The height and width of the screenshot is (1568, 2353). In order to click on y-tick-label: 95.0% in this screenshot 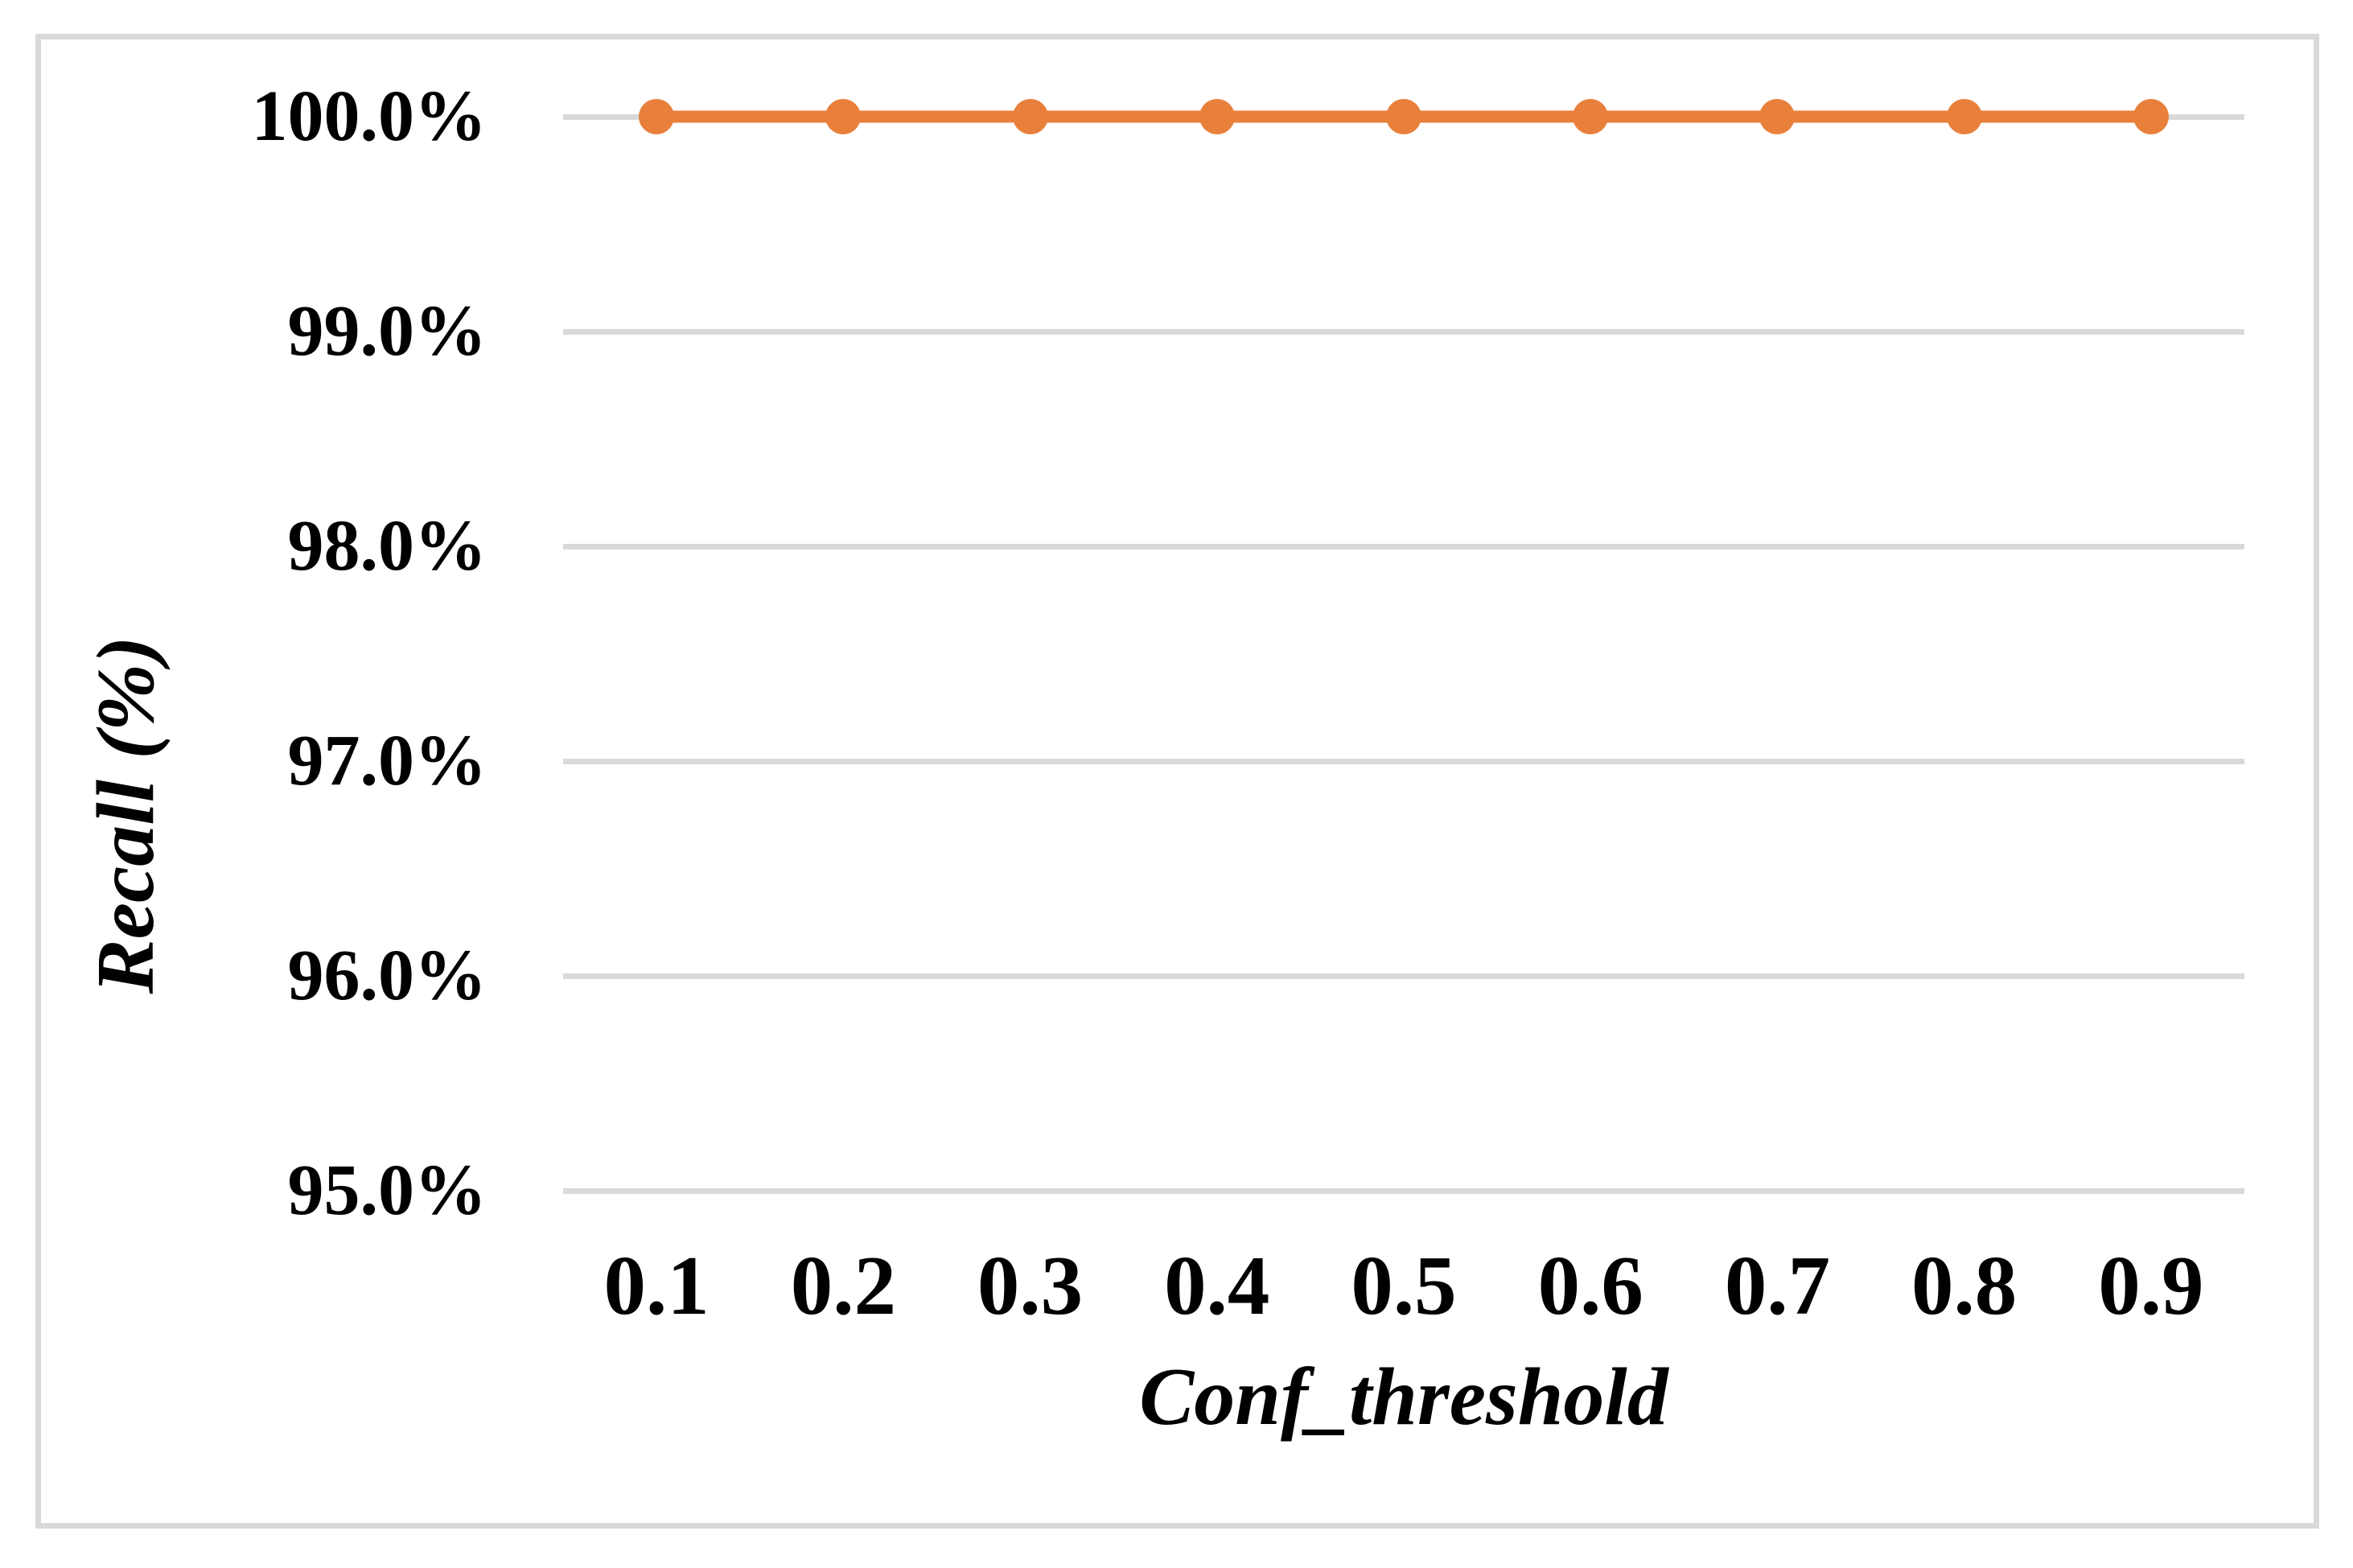, I will do `click(387, 1190)`.